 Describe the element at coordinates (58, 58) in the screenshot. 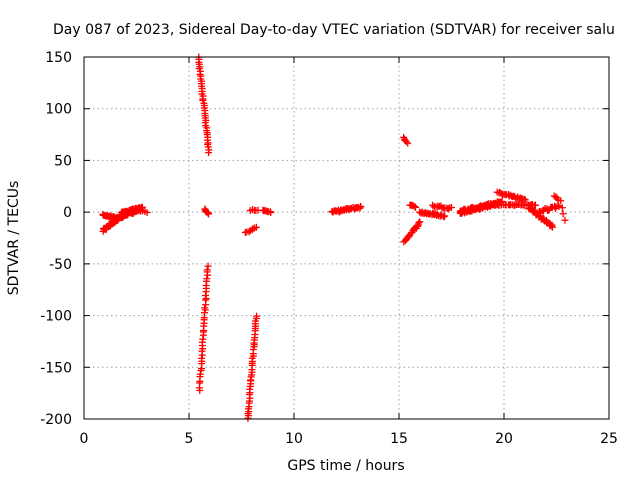

I see `y-tick-label: 150` at that location.